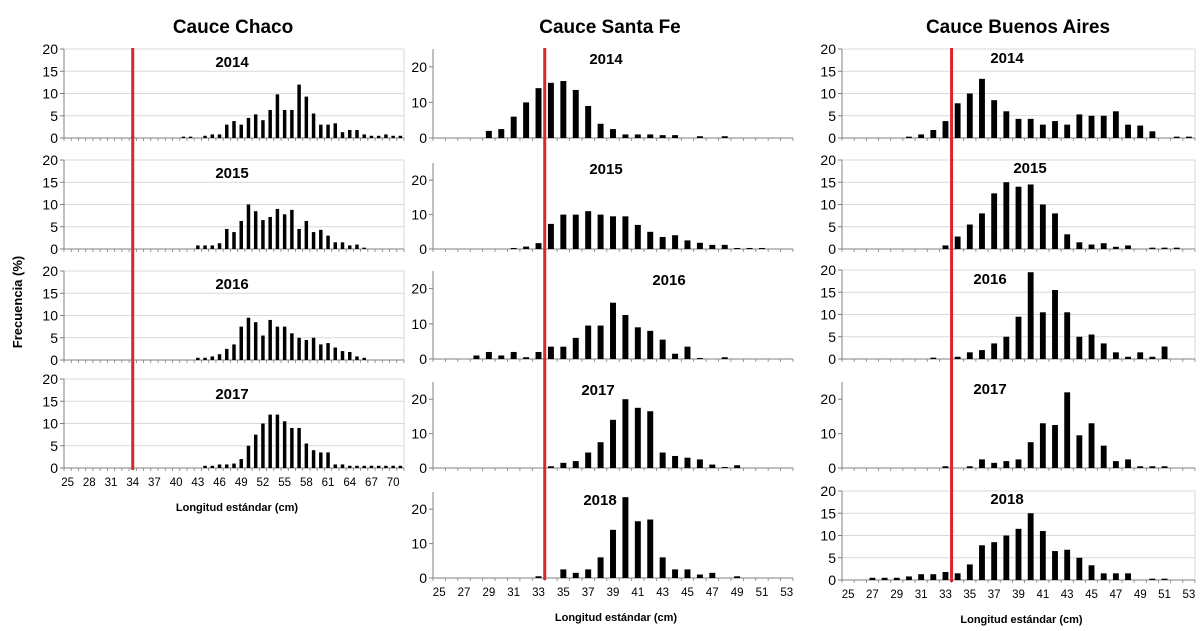 Image resolution: width=1201 pixels, height=631 pixels. I want to click on panel-buenos-aires-2017: 0 10 20 2017, so click(1008, 428).